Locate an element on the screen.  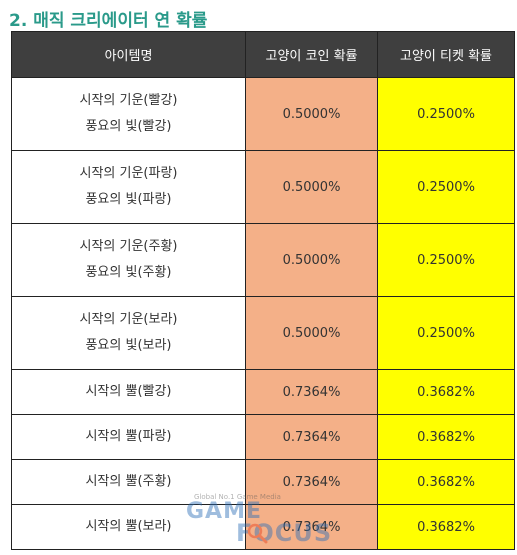
item-name-cell: 시작의 뿔(주황) is located at coordinates (128, 482).